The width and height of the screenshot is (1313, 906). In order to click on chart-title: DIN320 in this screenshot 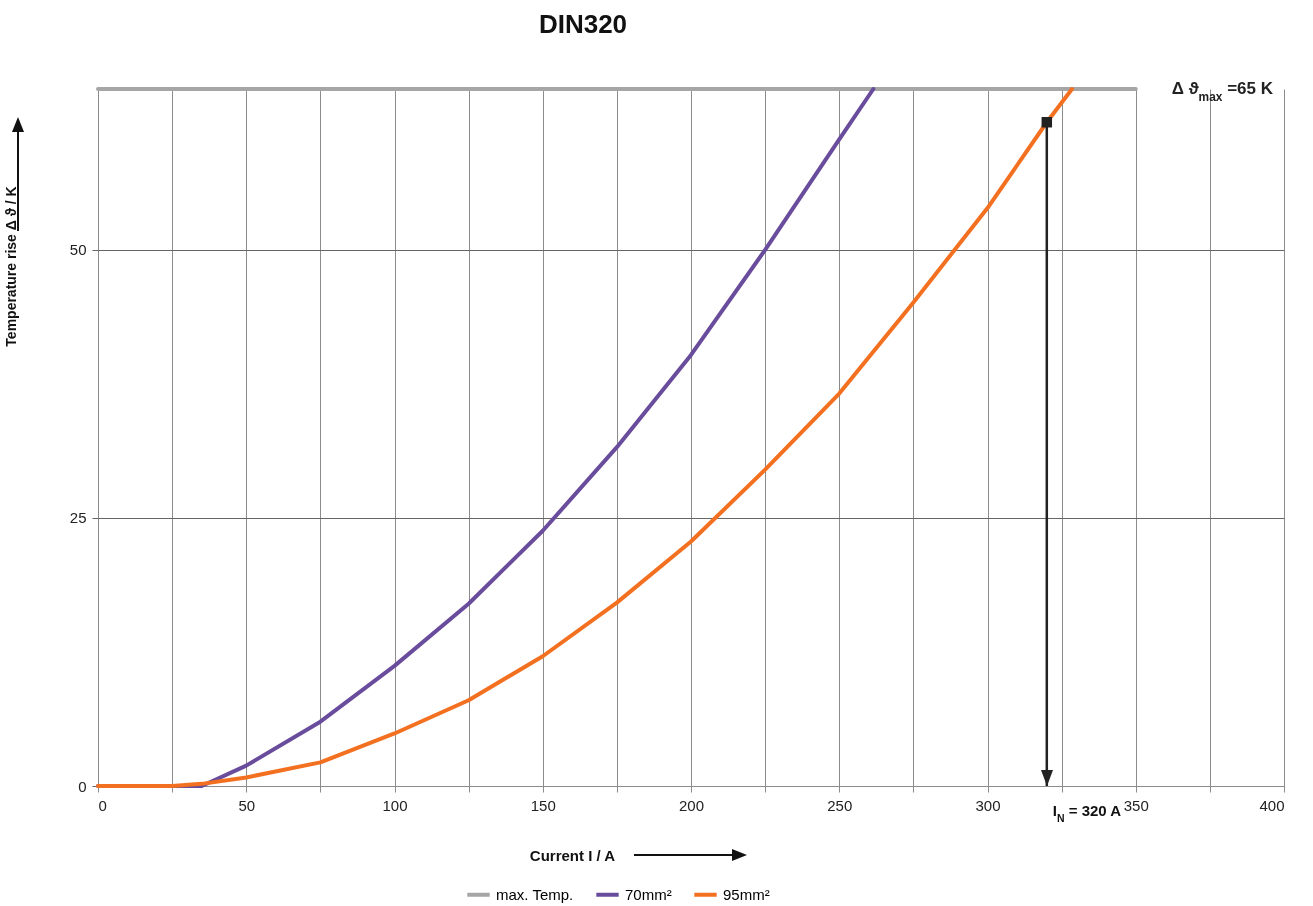, I will do `click(583, 24)`.